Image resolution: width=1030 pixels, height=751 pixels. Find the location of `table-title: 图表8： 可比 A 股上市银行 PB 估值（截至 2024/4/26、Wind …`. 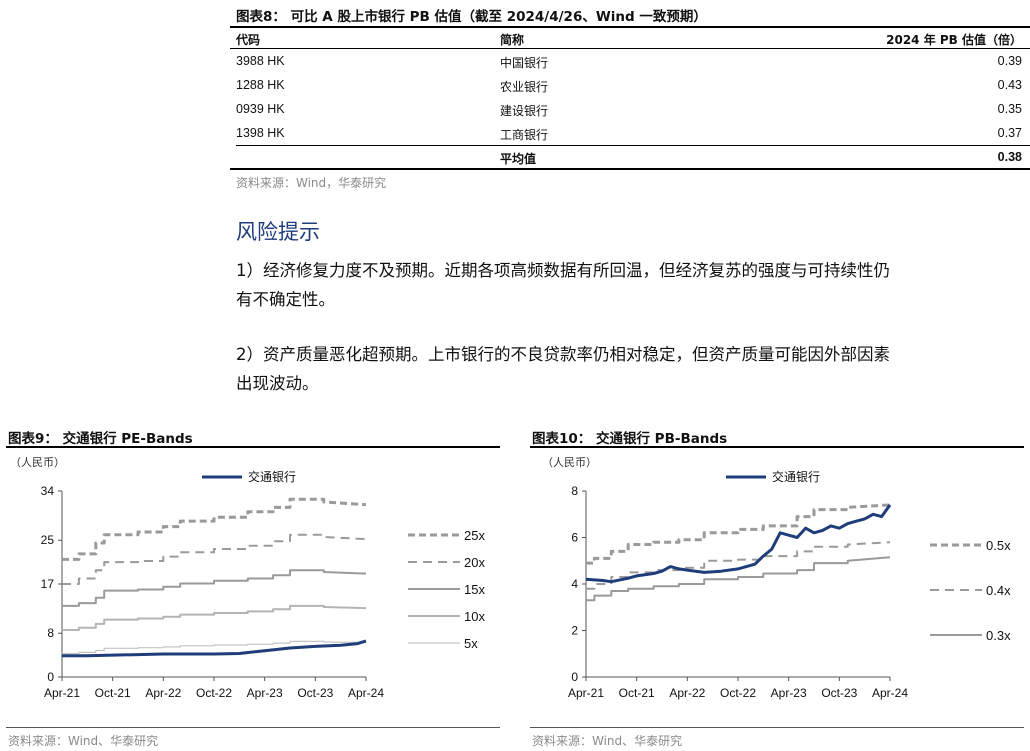

table-title: 图表8： 可比 A 股上市银行 PB 估值（截至 2024/4/26、Wind … is located at coordinates (471, 17).